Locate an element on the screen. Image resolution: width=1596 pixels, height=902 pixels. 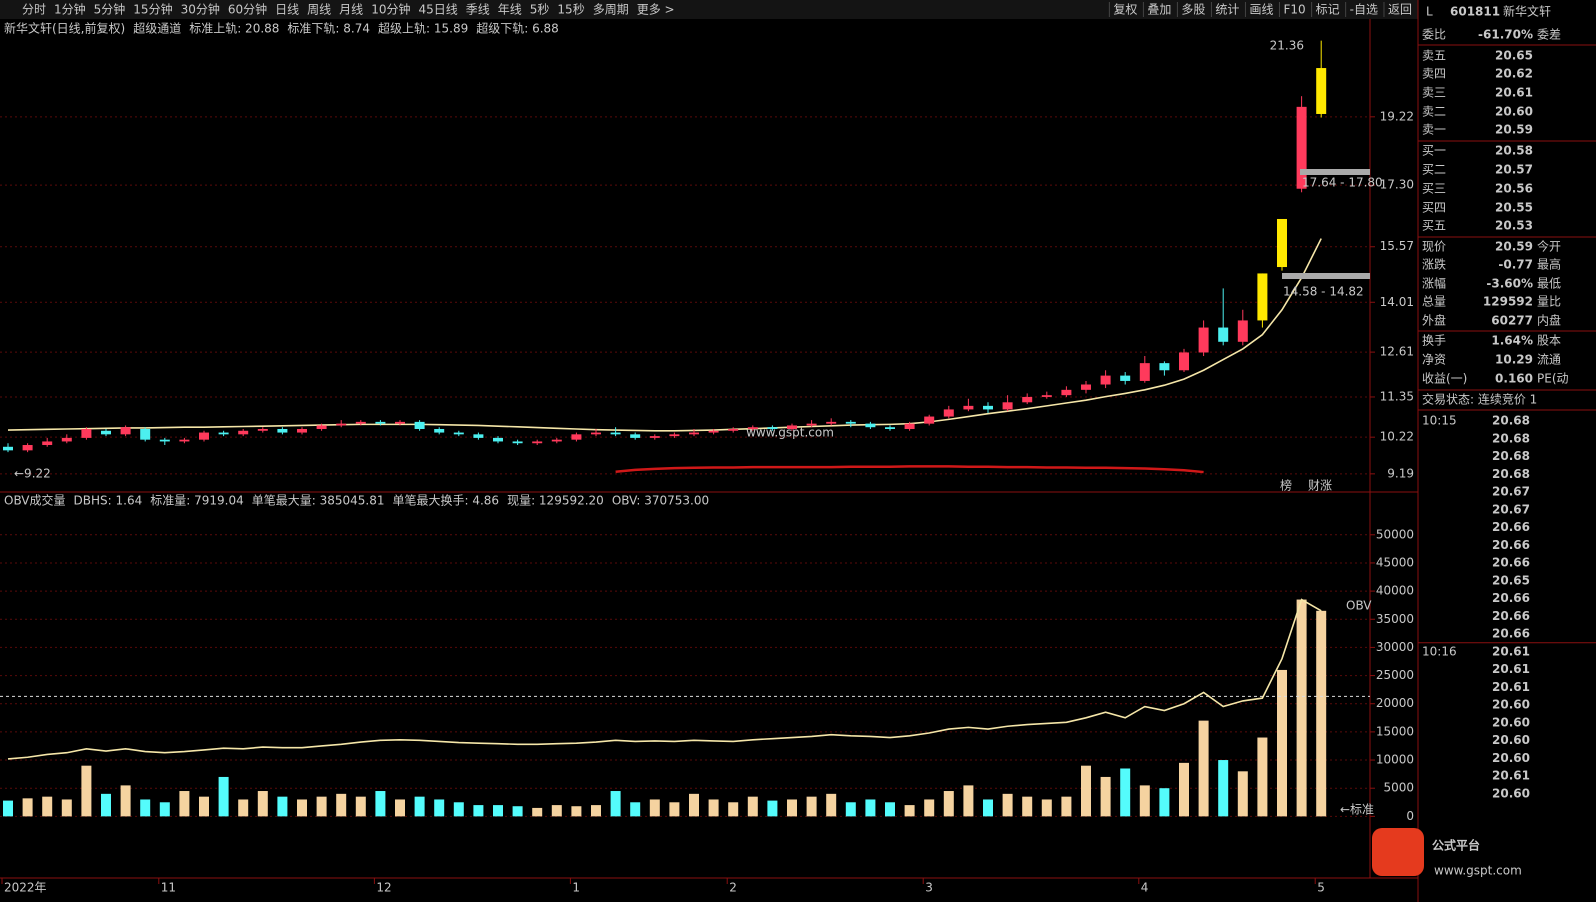
annotation: 榜 is located at coordinates (1286, 485).